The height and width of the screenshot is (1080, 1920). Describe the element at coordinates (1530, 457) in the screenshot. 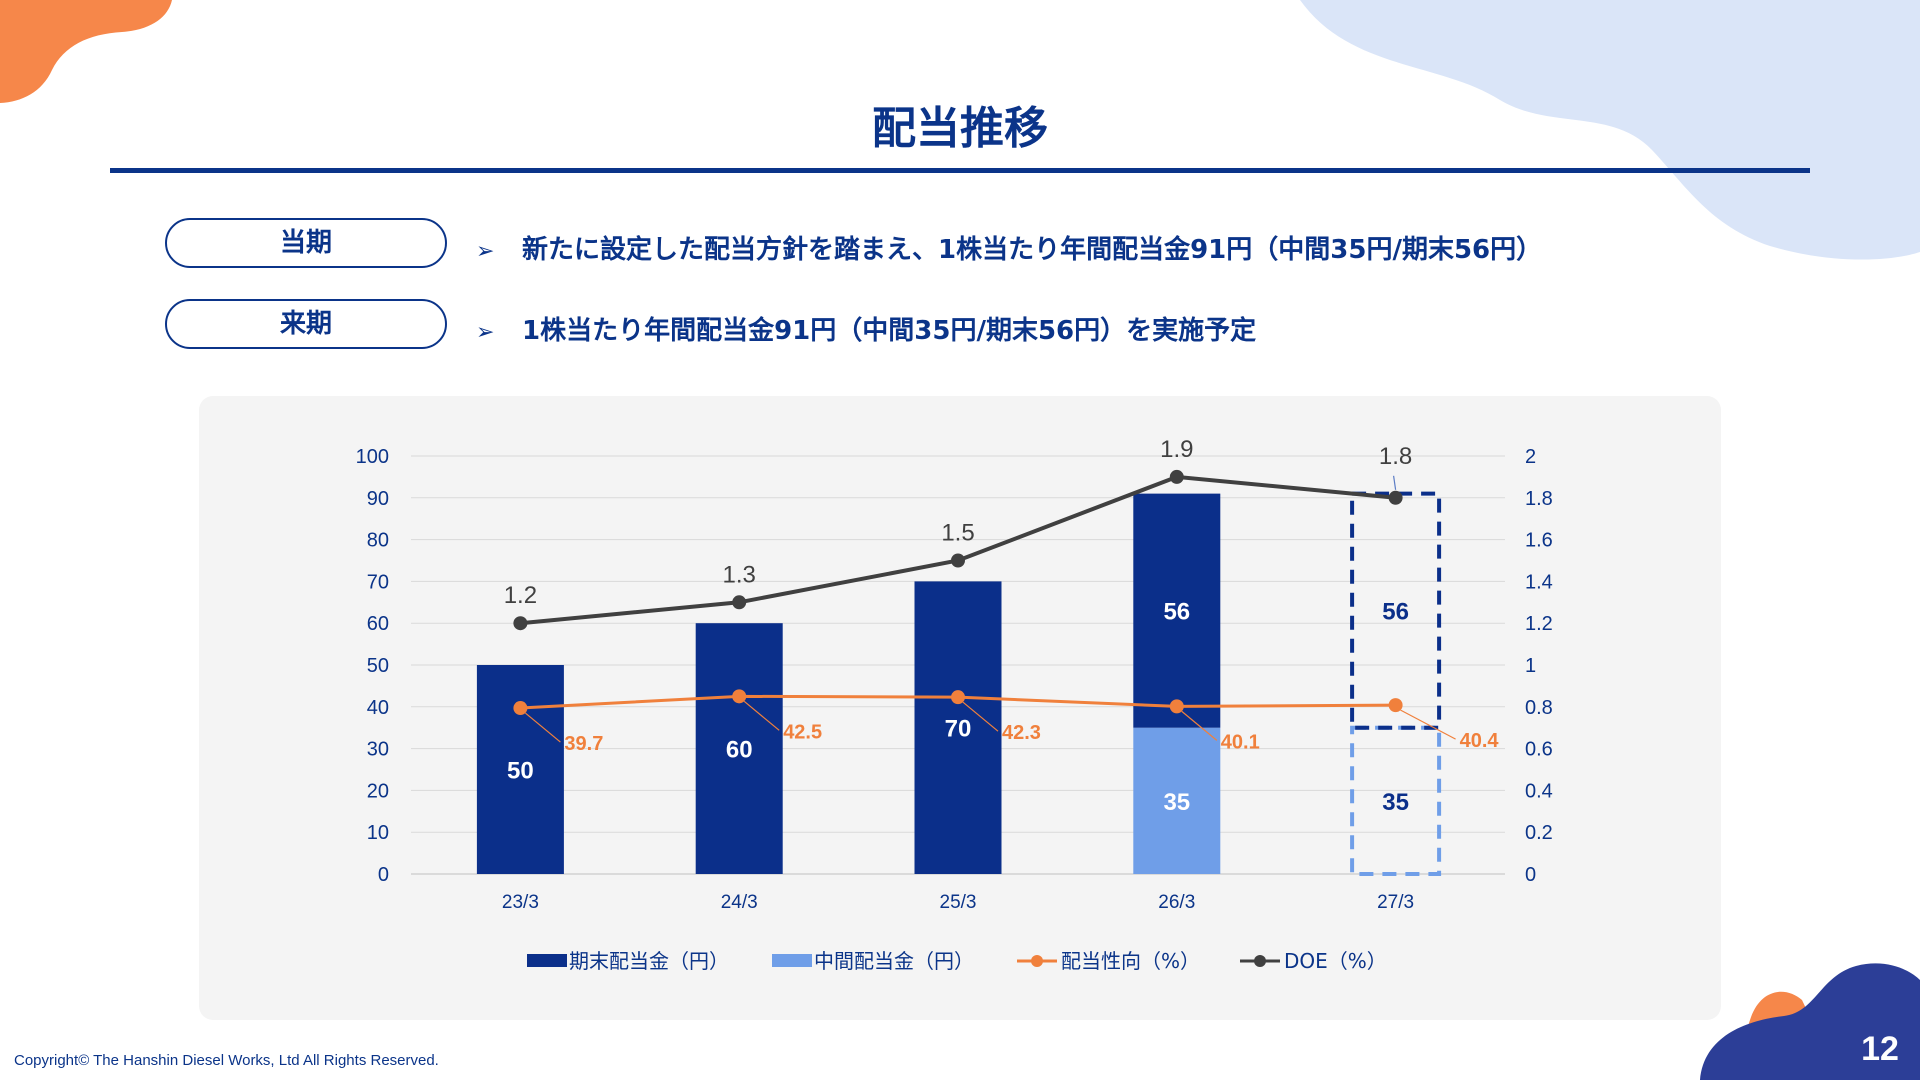

I see `y2-tick-label: 2` at that location.